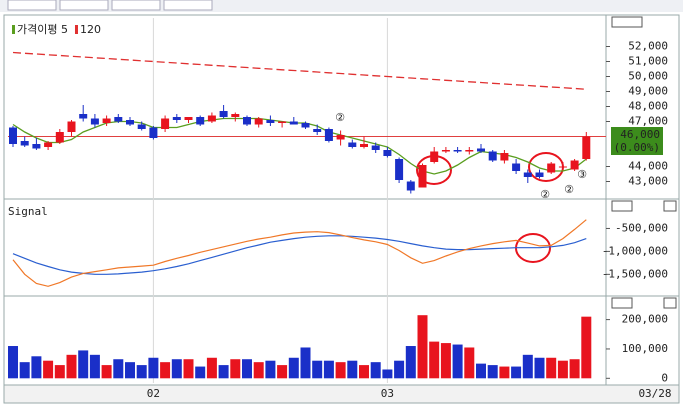  What do you see at coordinates (153, 393) in the screenshot?
I see `x-tick-label: 02` at bounding box center [153, 393].